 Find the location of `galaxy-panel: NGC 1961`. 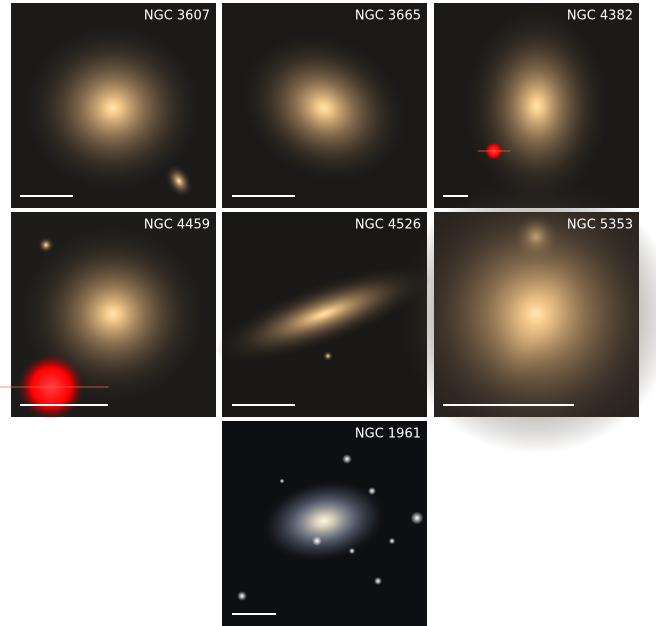

galaxy-panel: NGC 1961 is located at coordinates (324, 523).